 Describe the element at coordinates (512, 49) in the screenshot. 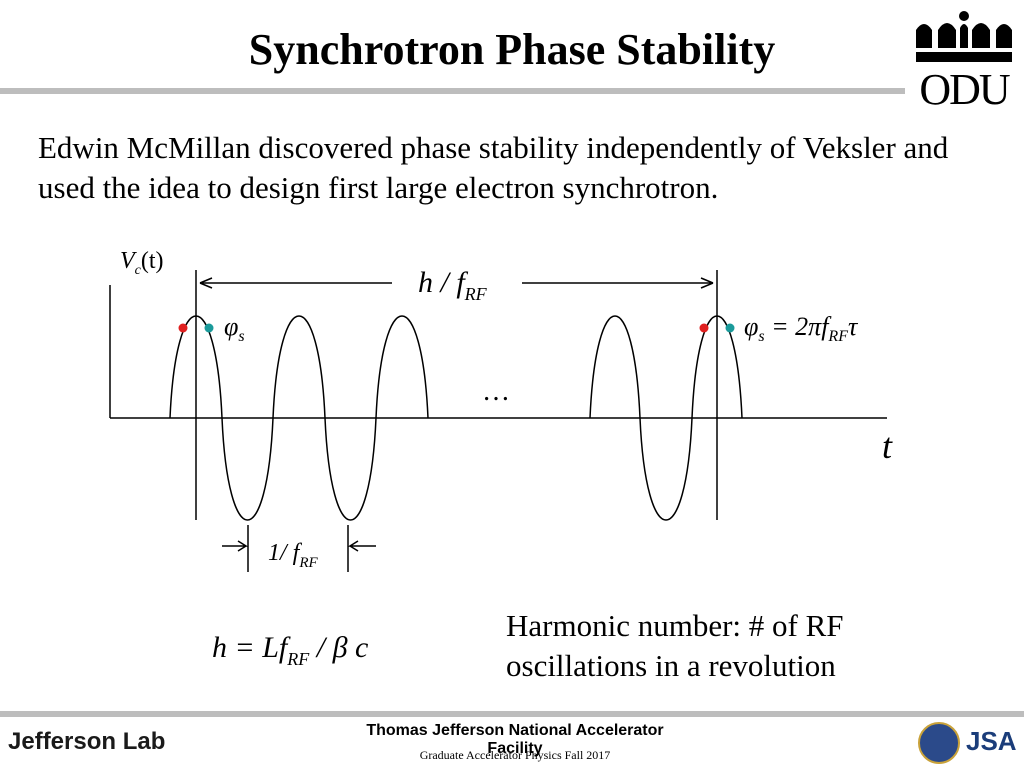

I see `title: Synchrotron Phase Stability` at that location.